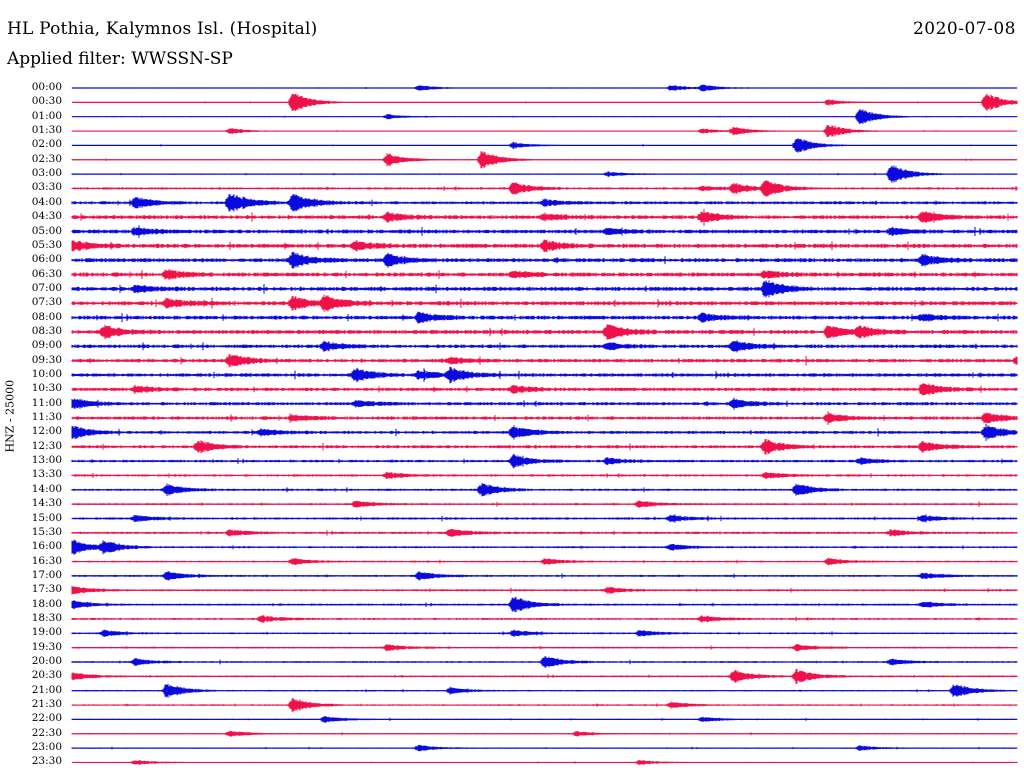  Describe the element at coordinates (544, 676) in the screenshot. I see `trace-2030` at that location.